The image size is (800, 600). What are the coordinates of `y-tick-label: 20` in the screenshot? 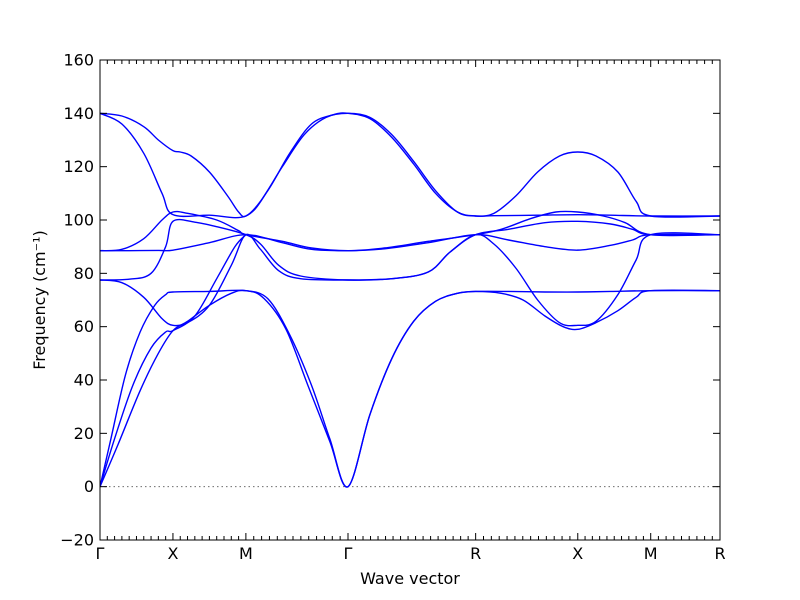 It's located at (84, 433).